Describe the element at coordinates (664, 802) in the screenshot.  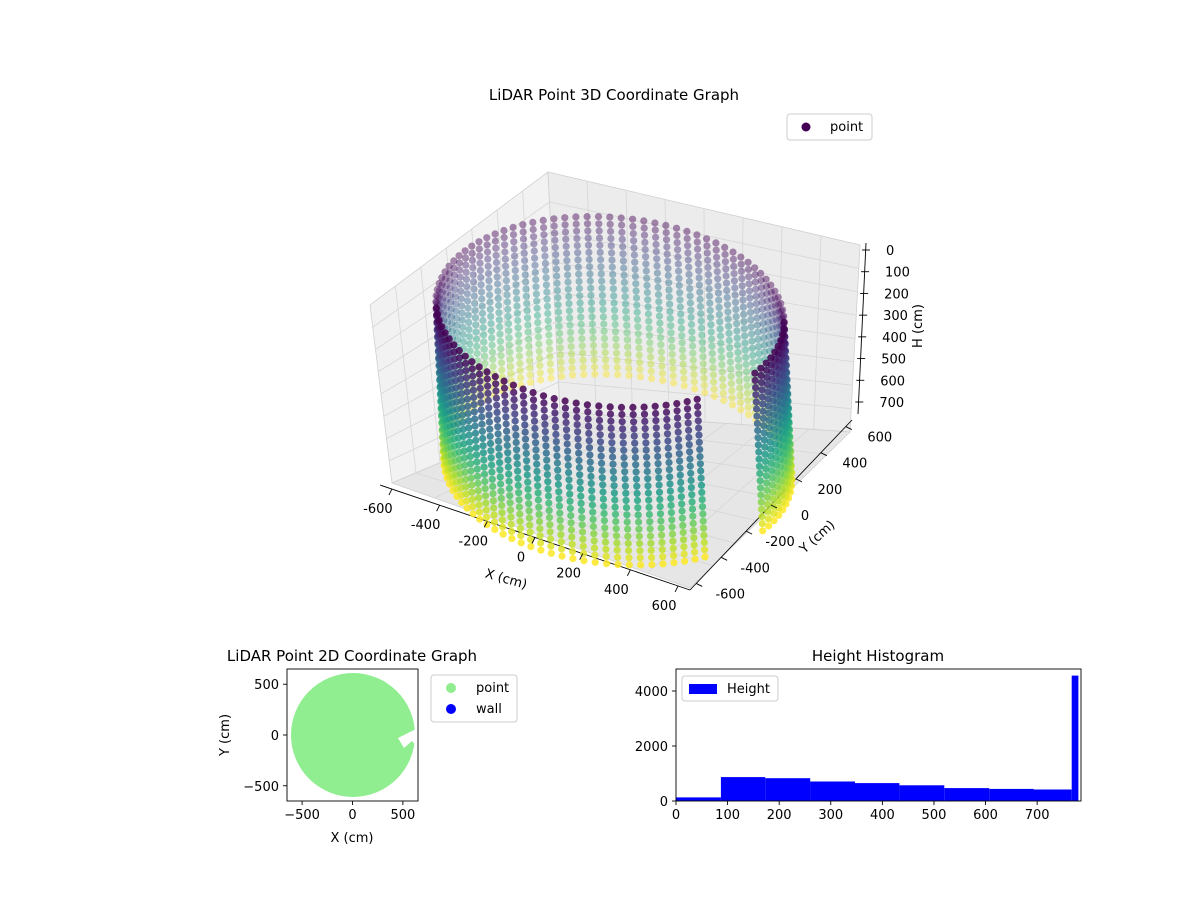
I see `y-tick-label-hist: 0` at that location.